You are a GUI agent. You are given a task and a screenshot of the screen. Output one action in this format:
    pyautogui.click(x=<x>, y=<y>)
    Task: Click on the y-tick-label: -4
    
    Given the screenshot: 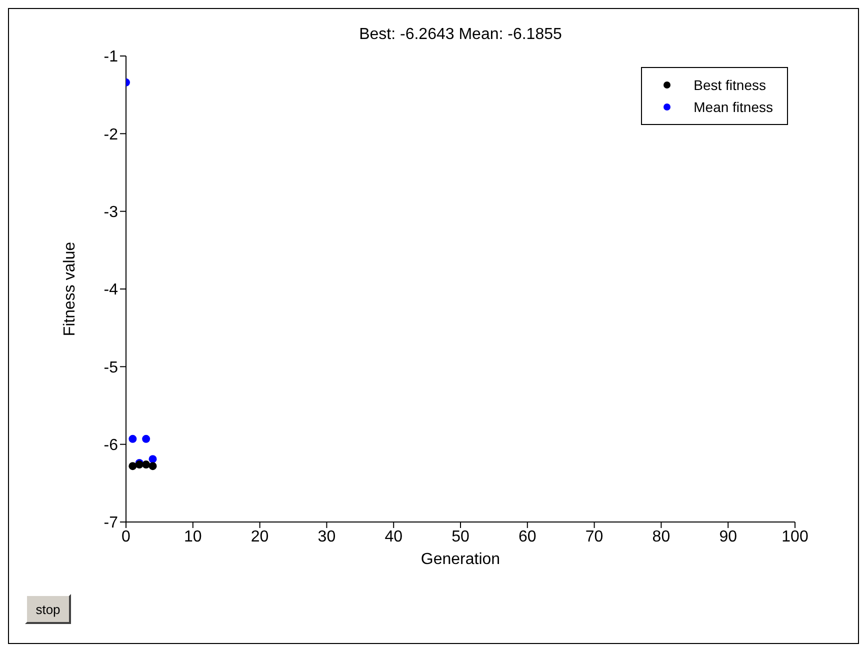 What is the action you would take?
    pyautogui.click(x=111, y=290)
    